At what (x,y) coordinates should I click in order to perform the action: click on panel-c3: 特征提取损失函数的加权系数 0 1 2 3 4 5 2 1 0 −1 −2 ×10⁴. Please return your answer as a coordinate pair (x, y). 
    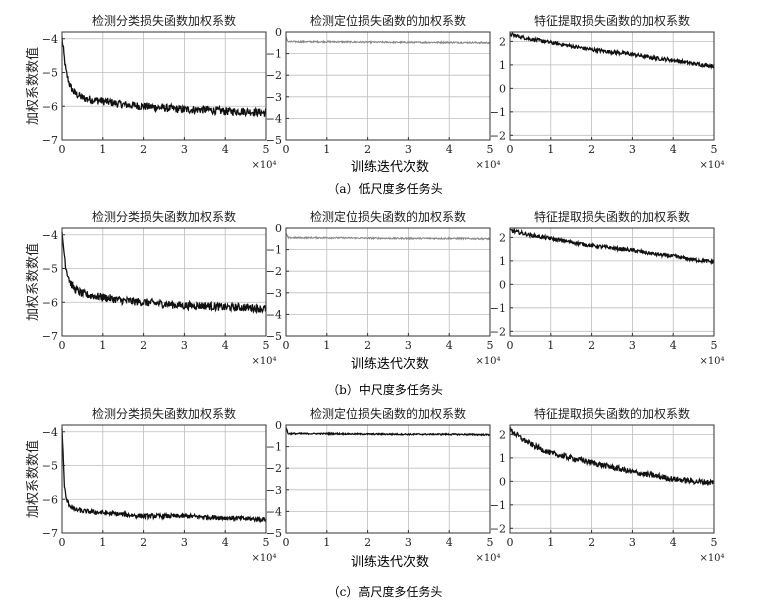
    Looking at the image, I should click on (607, 485).